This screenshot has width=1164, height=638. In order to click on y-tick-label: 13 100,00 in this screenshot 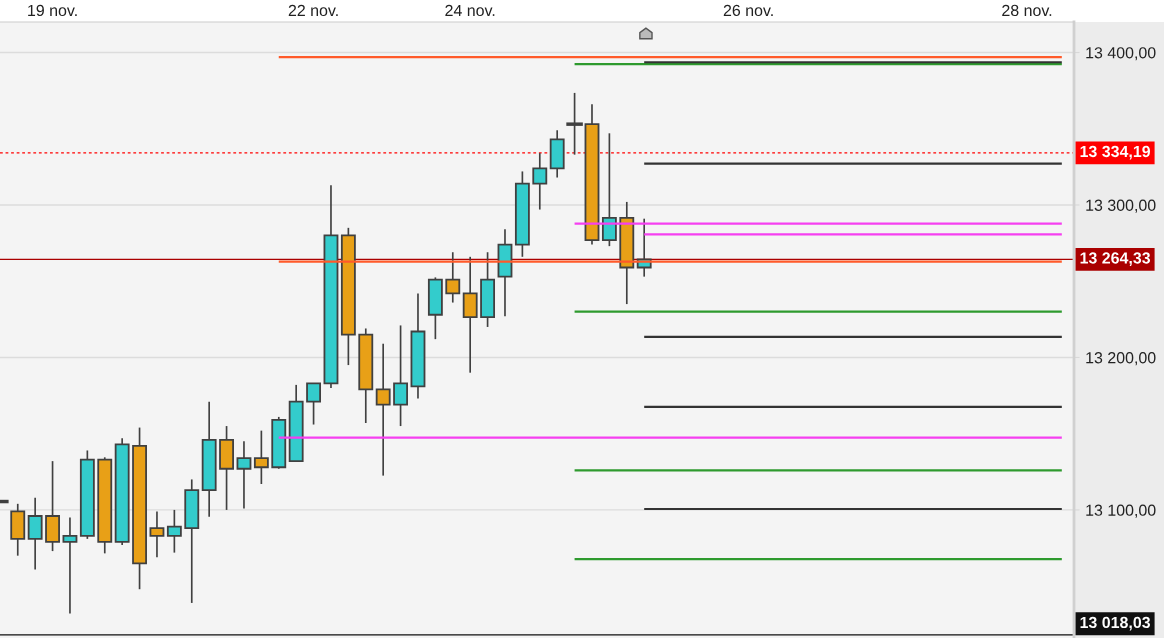, I will do `click(1121, 511)`.